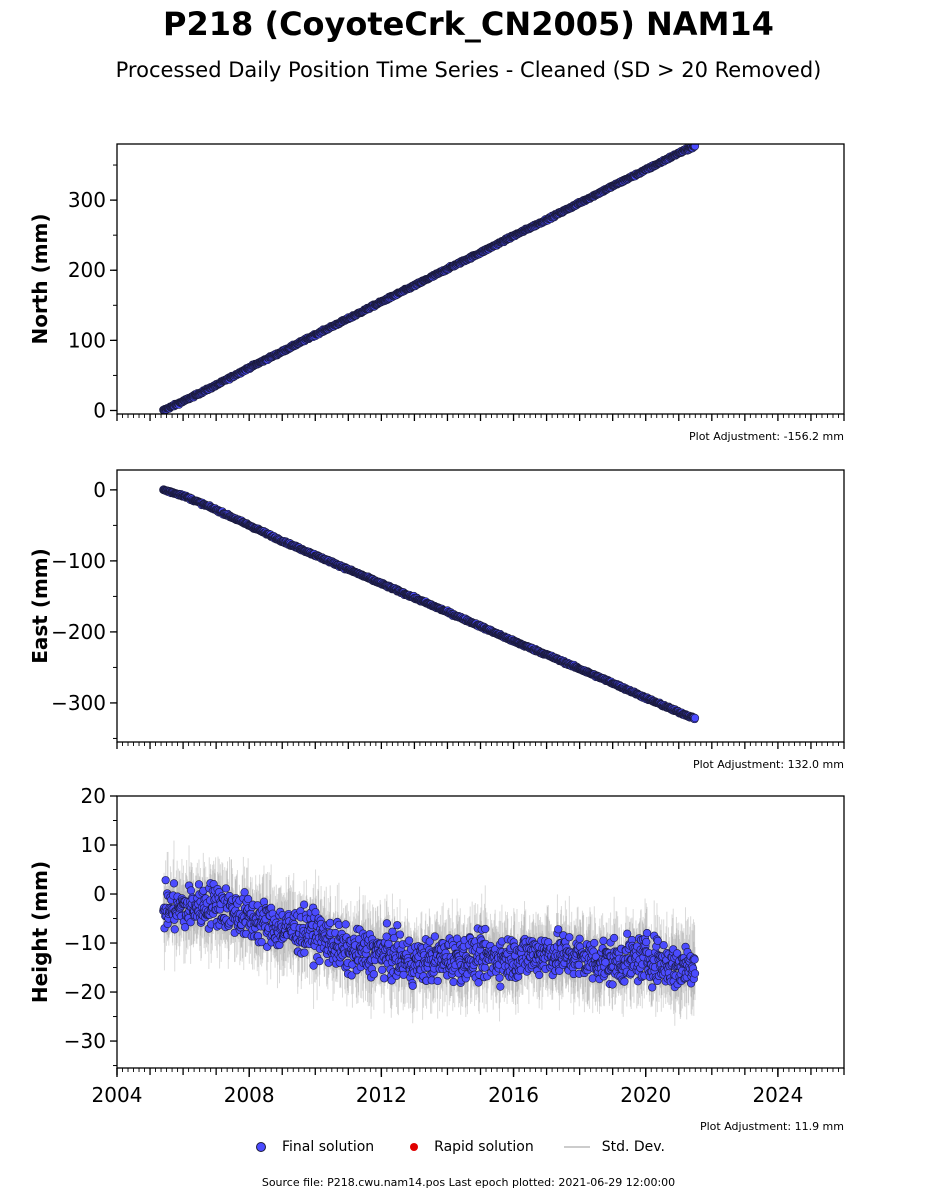 This screenshot has height=1200, width=937. What do you see at coordinates (468, 24) in the screenshot?
I see `figure-title: P218 (CoyoteCrk_CN2005) NAM14` at bounding box center [468, 24].